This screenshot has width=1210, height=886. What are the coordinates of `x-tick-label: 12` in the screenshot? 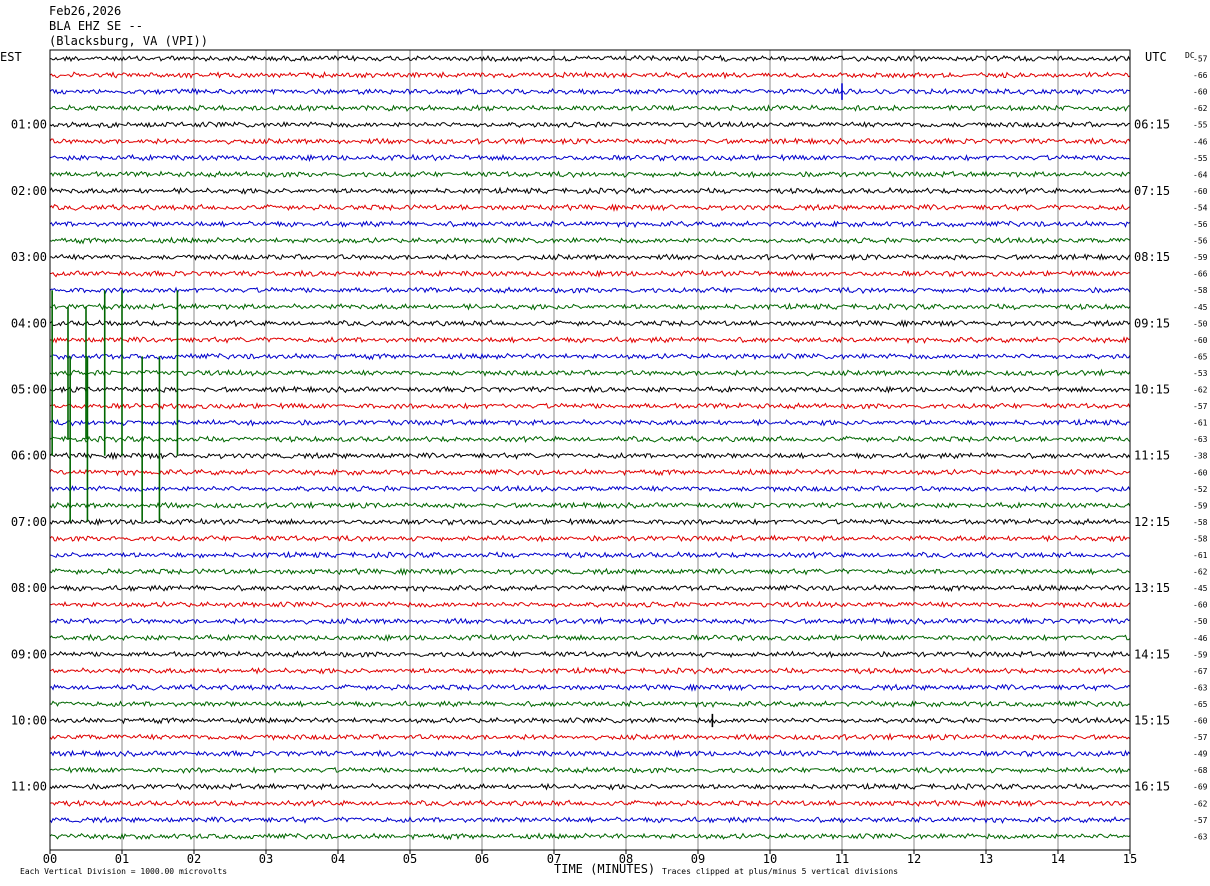 It's located at (914, 859).